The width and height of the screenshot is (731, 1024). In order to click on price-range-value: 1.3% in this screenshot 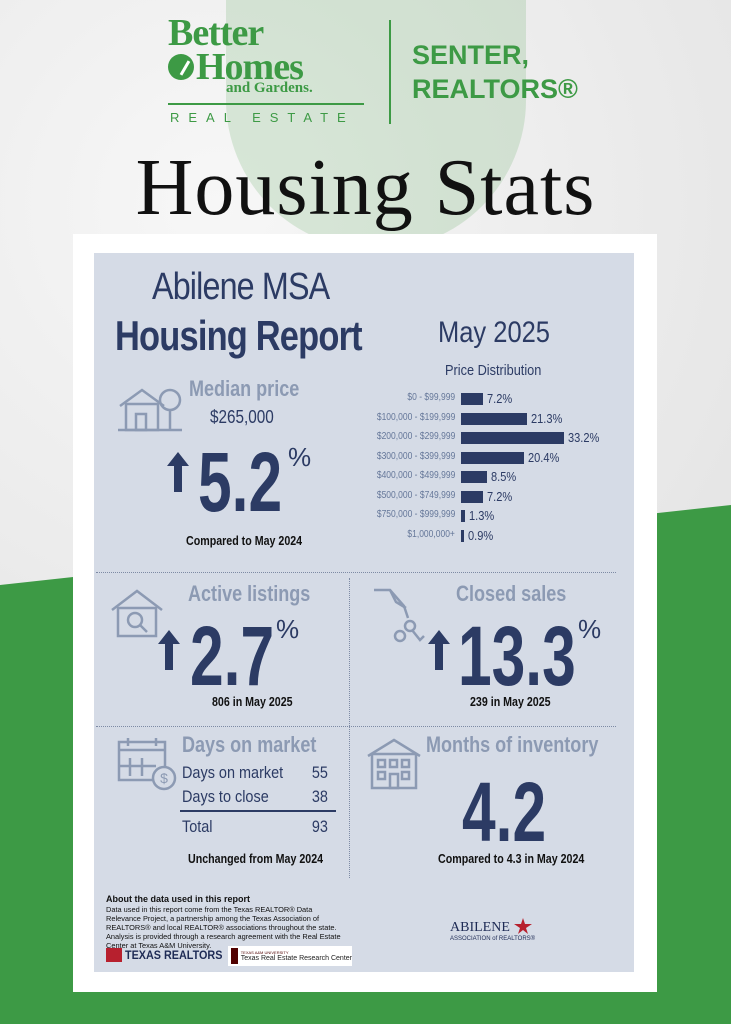, I will do `click(482, 515)`.